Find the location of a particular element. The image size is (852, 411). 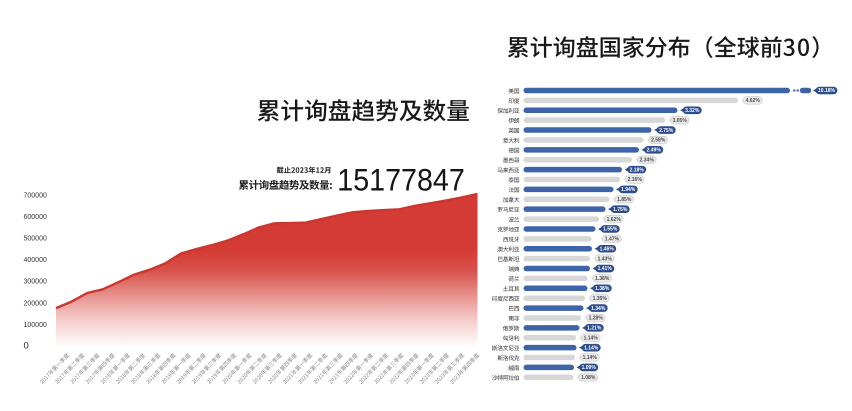

svg-text: 3.05% is located at coordinates (680, 121).